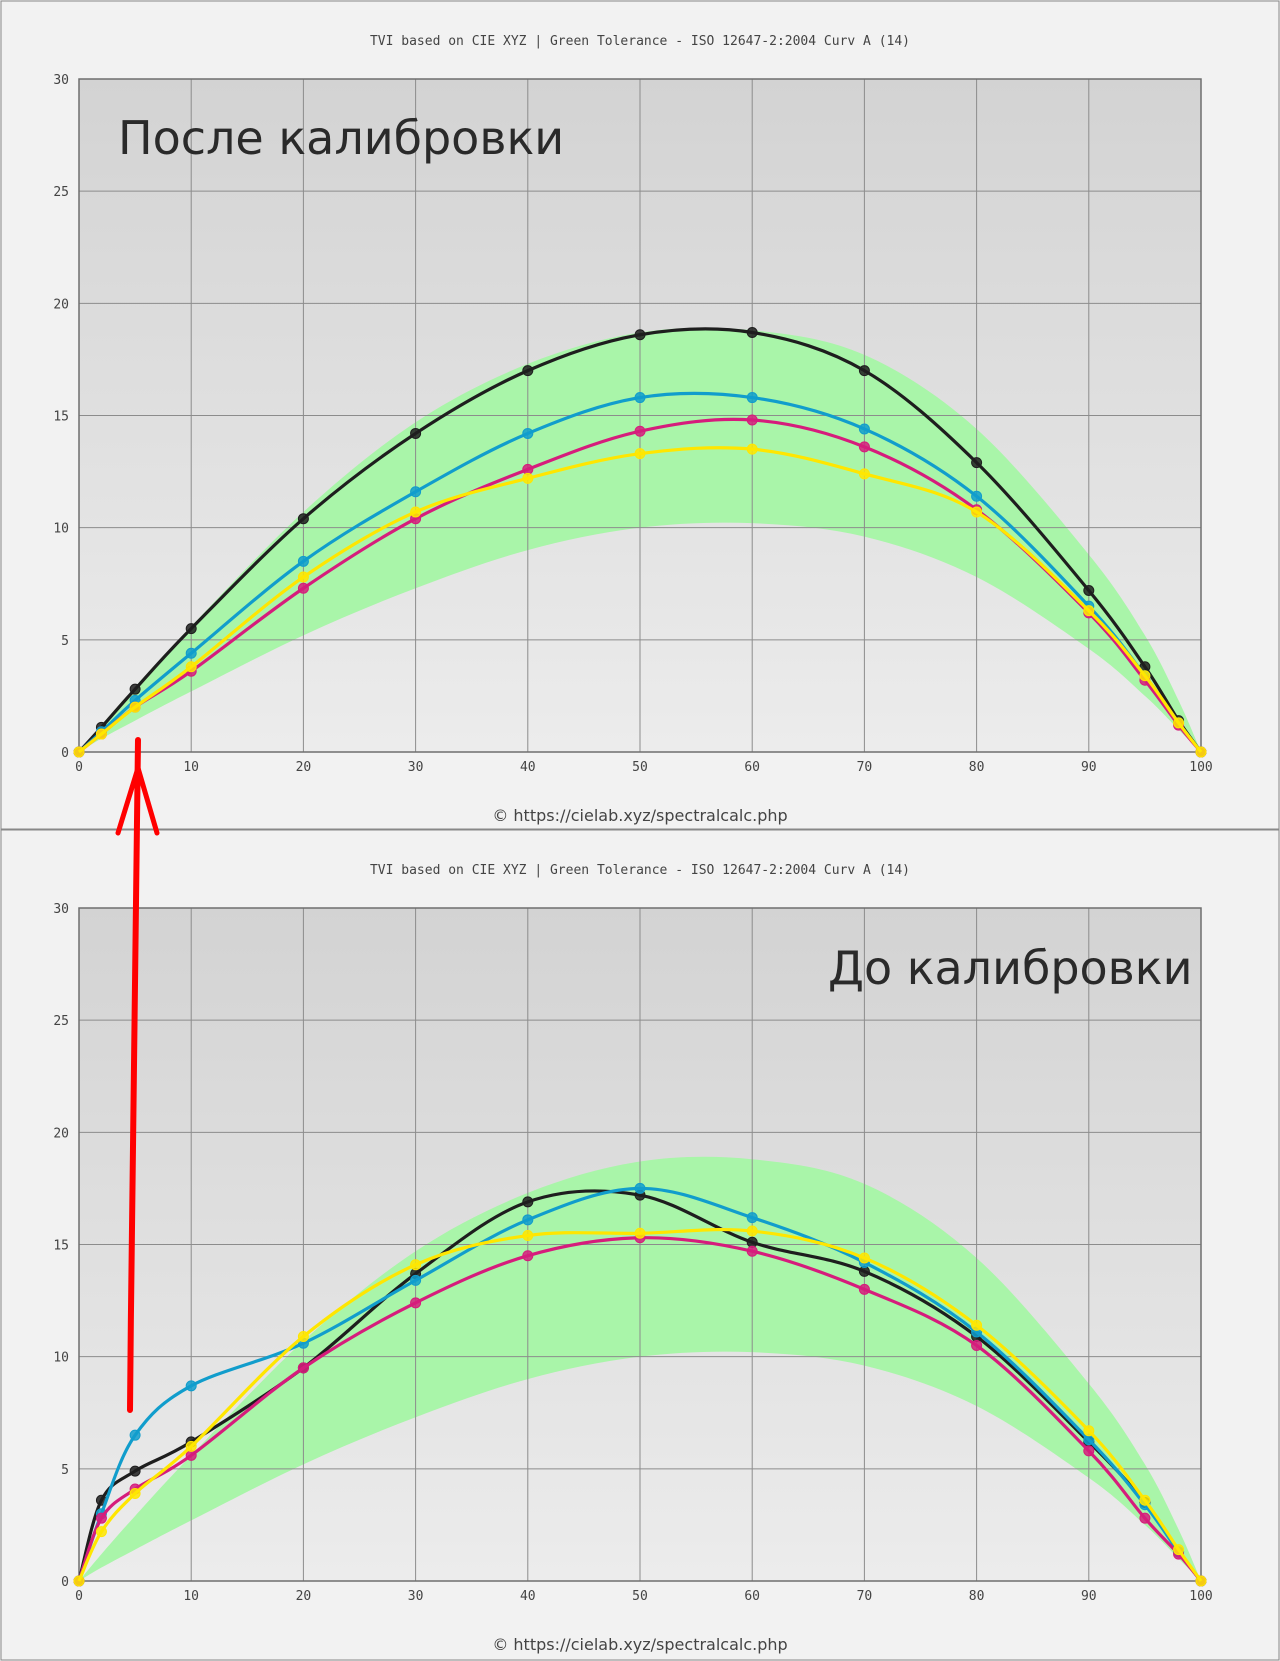 The image size is (1280, 1661). Describe the element at coordinates (1089, 767) in the screenshot. I see `x-tick-label: 90` at that location.